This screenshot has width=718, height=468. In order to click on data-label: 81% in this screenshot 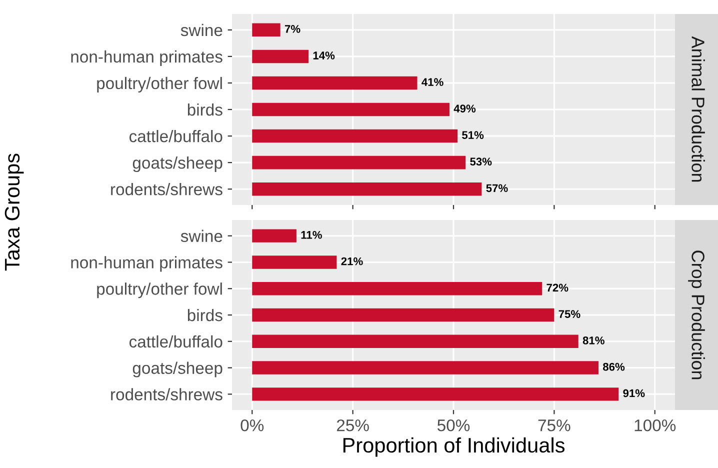, I will do `click(593, 340)`.